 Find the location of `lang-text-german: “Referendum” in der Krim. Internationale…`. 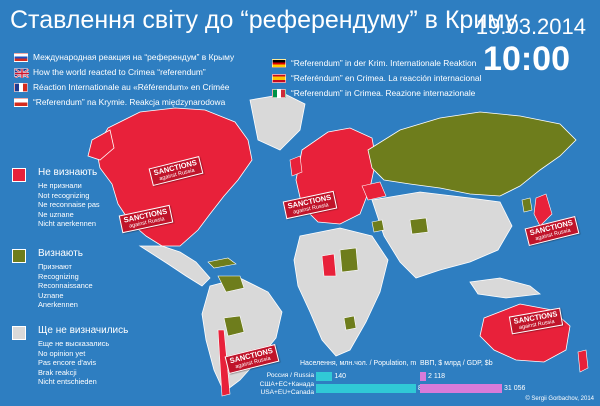

lang-text-german: “Referendum” in der Krim. Internationale… is located at coordinates (384, 63).